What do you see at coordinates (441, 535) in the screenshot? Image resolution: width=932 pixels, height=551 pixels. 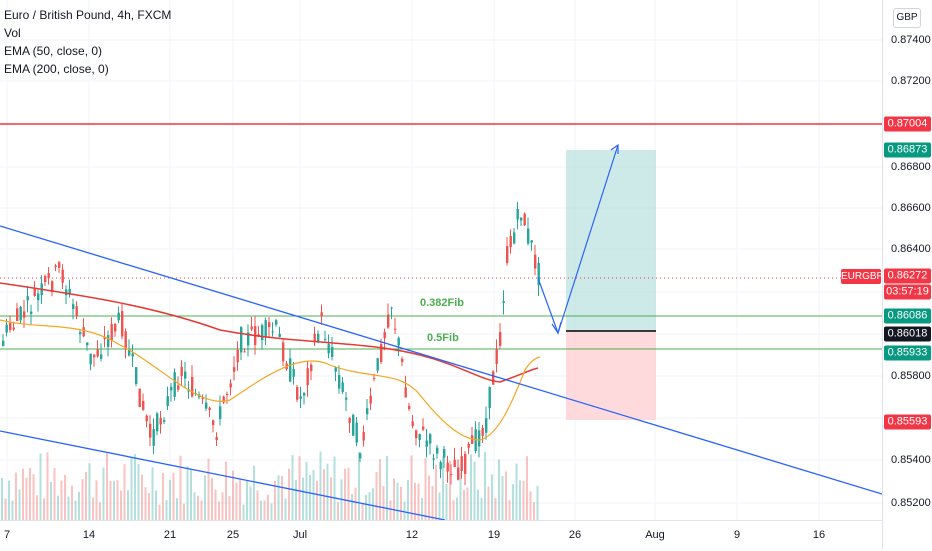 I see `time-axis: 7 14 21 25 Jul 12 19 26 Aug 9 16` at bounding box center [441, 535].